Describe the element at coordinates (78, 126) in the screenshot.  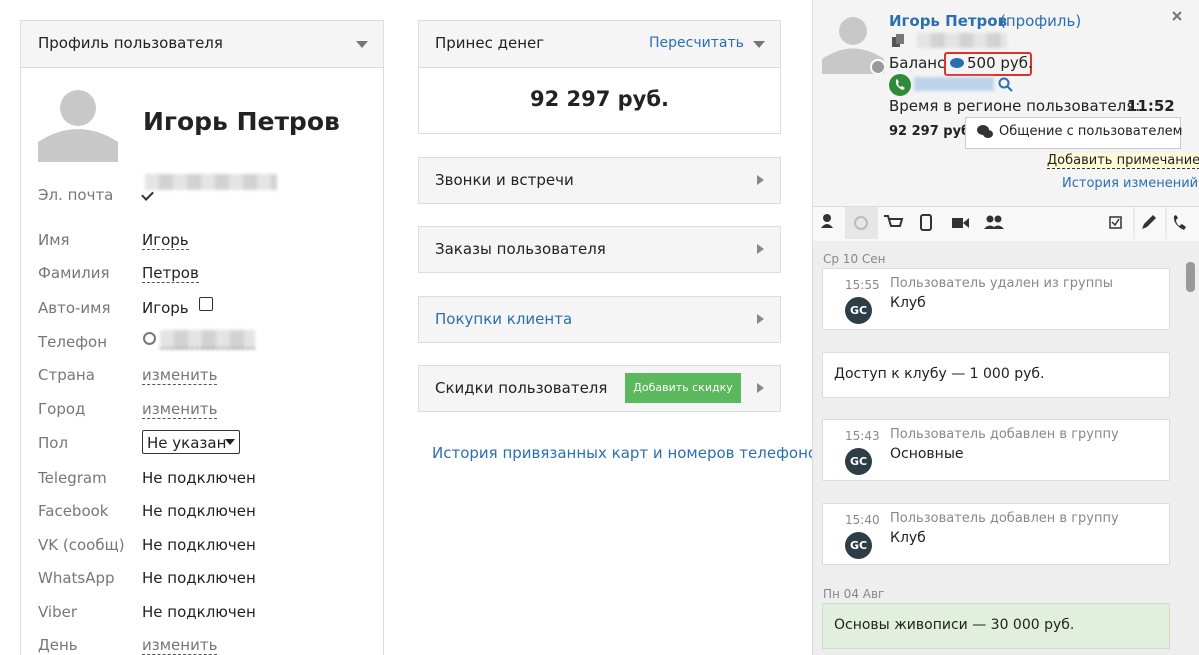
I see `avatar` at that location.